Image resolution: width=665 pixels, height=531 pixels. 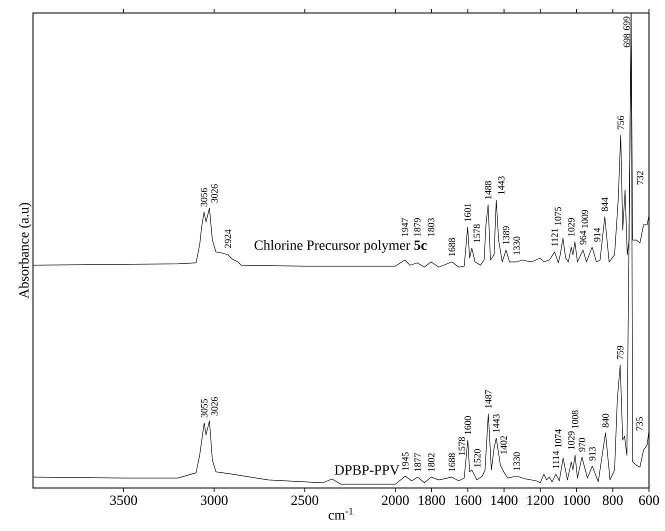 I want to click on annotation: 1114, so click(x=556, y=459).